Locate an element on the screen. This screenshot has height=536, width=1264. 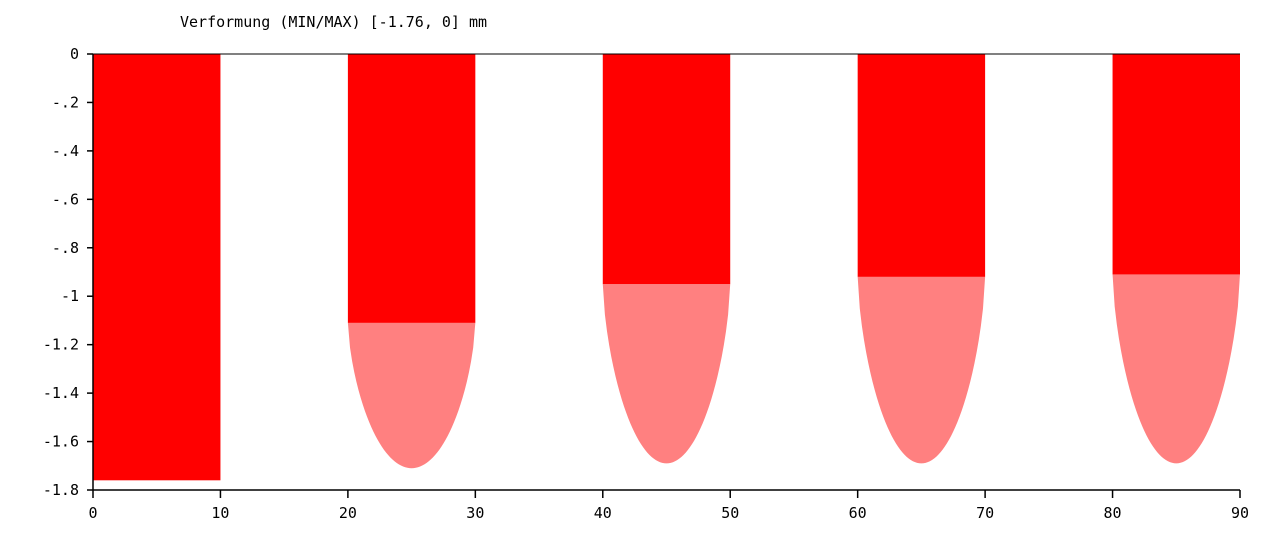
x-tick-labels: 0 10 20 30 40 50 60 70 80 90 is located at coordinates (668, 513).